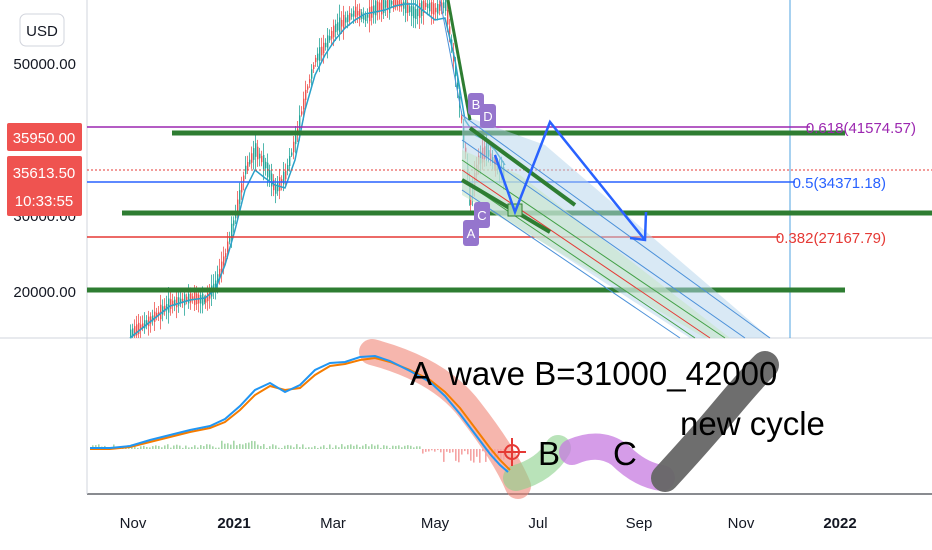 Image resolution: width=932 pixels, height=550 pixels. What do you see at coordinates (488, 523) in the screenshot?
I see `time-axis: Nov 2021 Mar May Jul Sep Nov 2022` at bounding box center [488, 523].